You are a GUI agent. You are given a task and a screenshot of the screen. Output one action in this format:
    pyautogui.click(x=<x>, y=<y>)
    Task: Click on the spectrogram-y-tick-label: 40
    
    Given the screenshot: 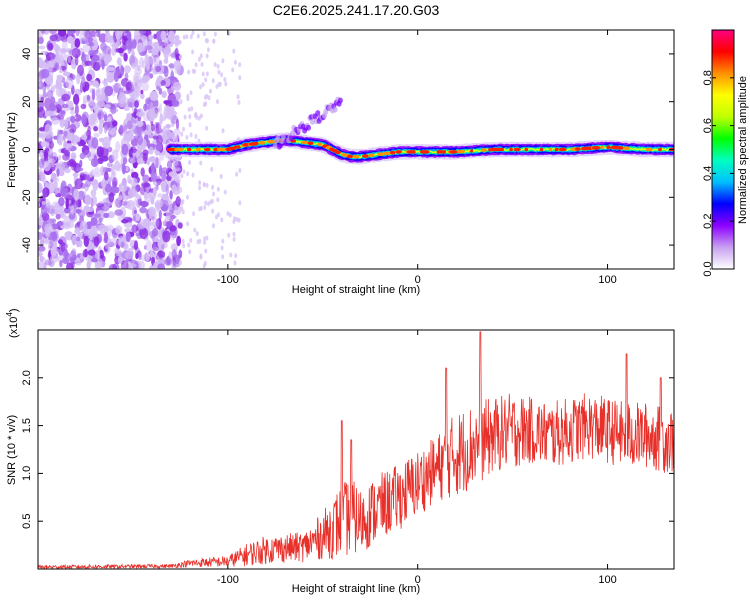 What is the action you would take?
    pyautogui.click(x=27, y=54)
    